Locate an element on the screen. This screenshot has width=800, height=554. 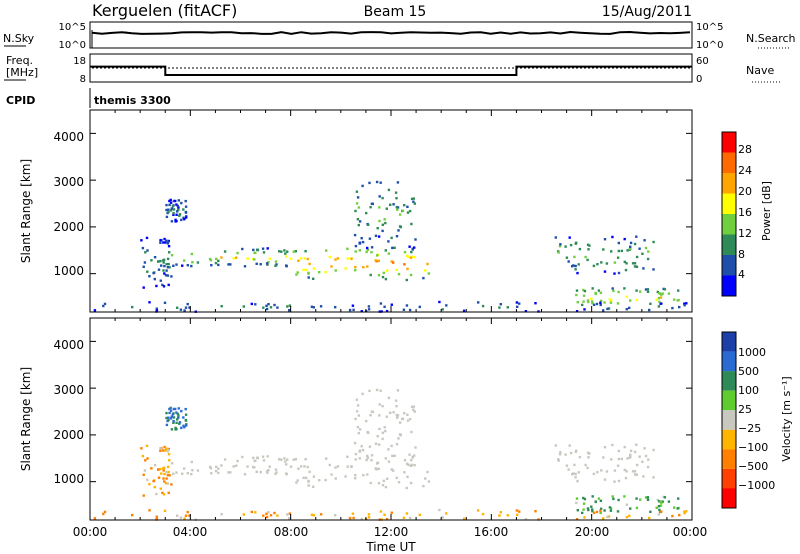
power-cb-tick-8: 8 is located at coordinates (741, 254).